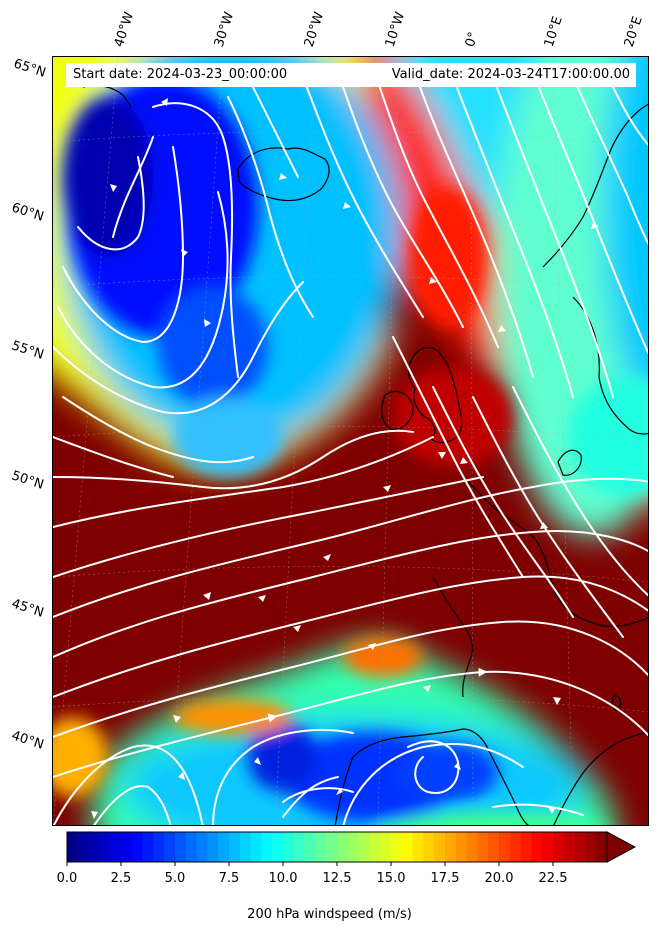  I want to click on norway-coast, so click(595, 185).